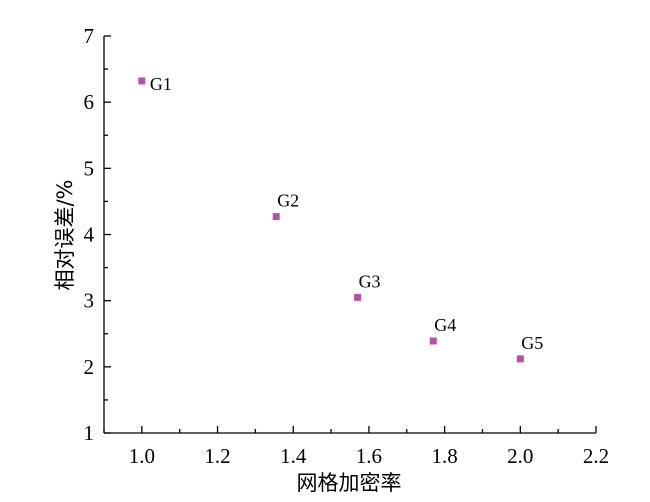  What do you see at coordinates (65, 234) in the screenshot?
I see `y-axis-title: 相对误差/%` at bounding box center [65, 234].